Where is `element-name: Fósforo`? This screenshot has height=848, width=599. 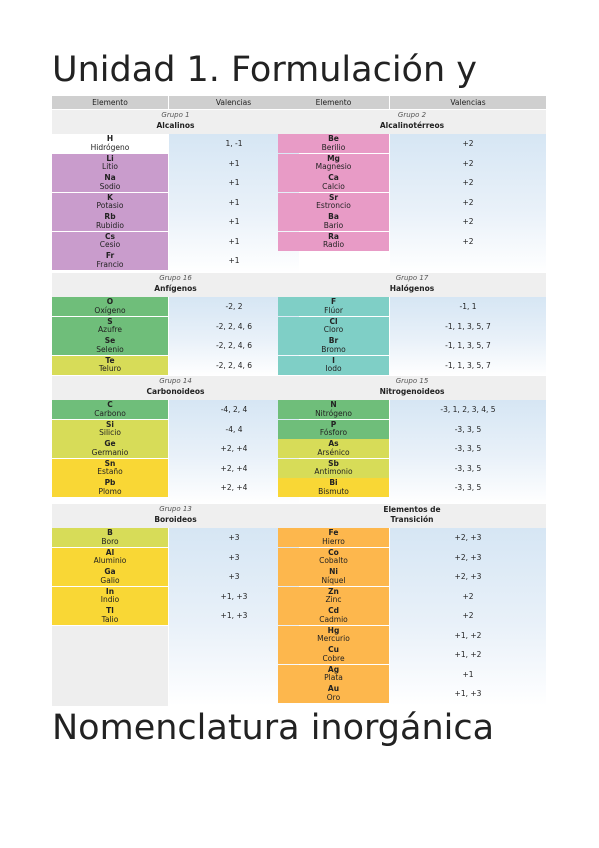 element-name: Fósforo is located at coordinates (333, 432).